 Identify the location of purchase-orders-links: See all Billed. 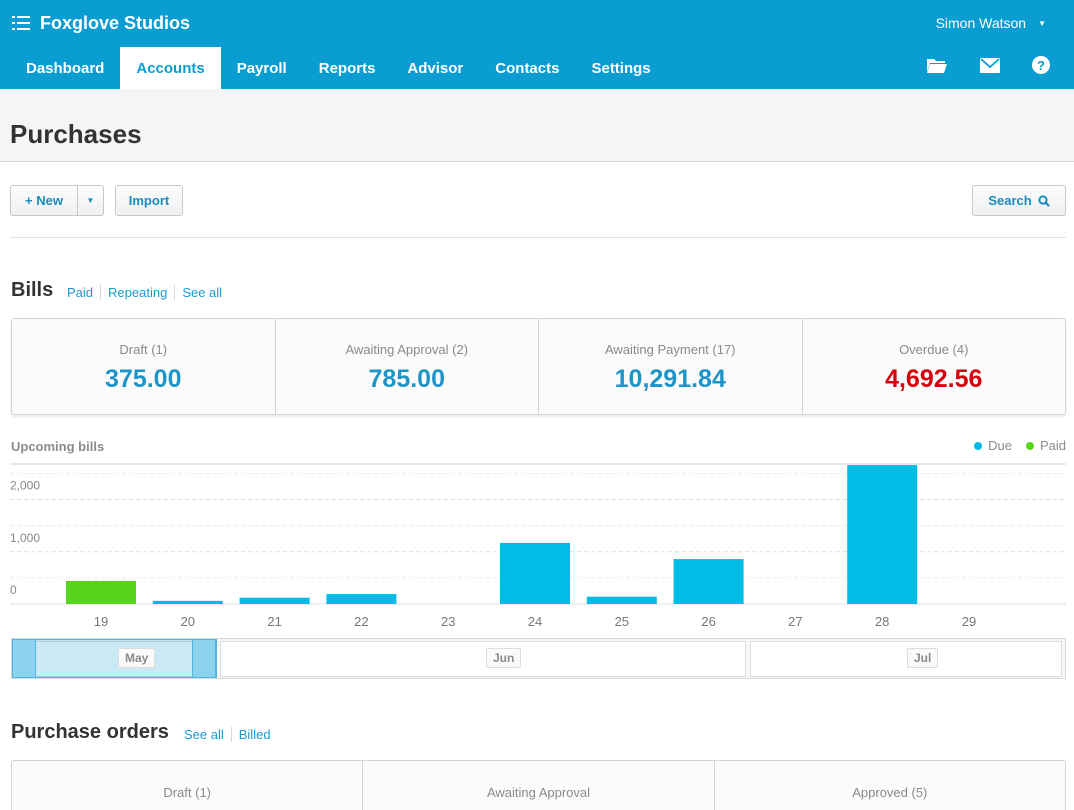
(231, 734).